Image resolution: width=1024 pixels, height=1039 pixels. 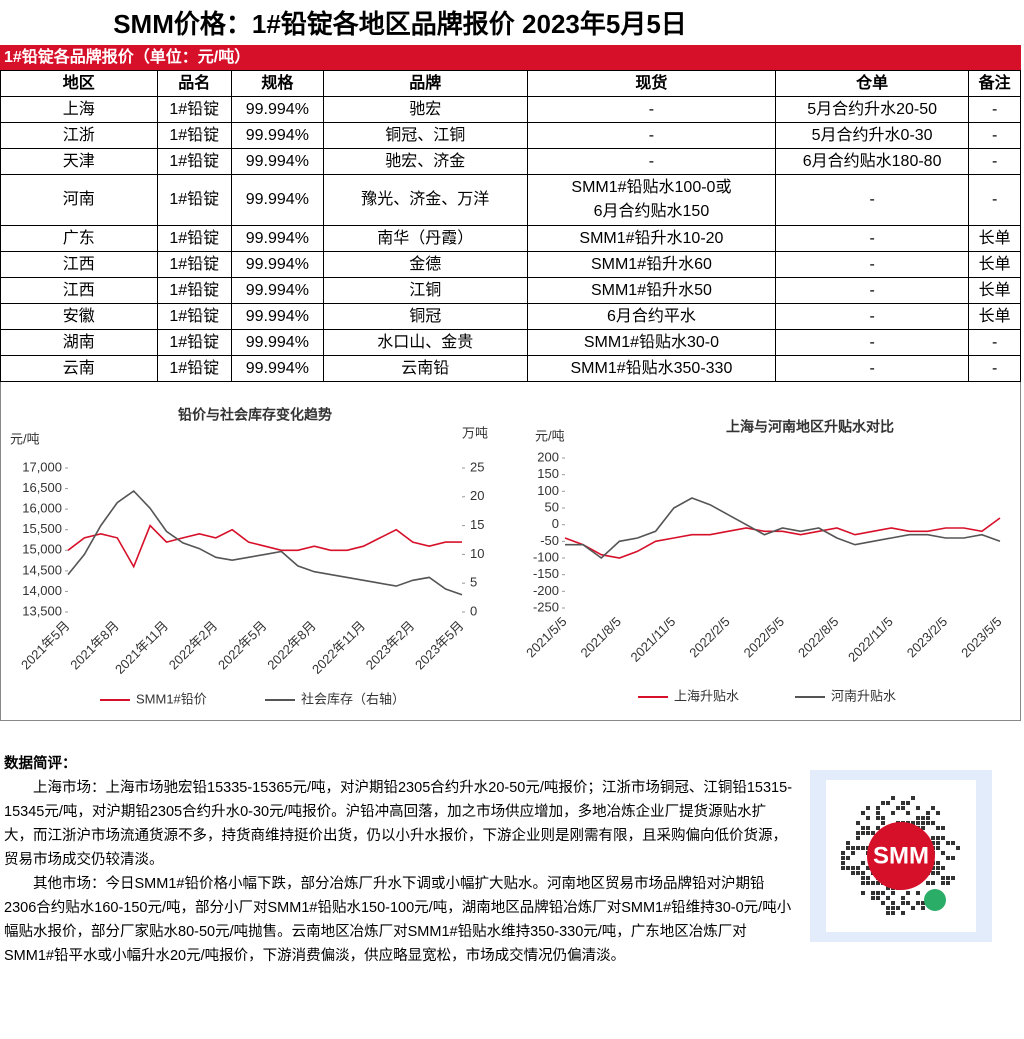 What do you see at coordinates (548, 490) in the screenshot?
I see `y-tick-label: 100` at bounding box center [548, 490].